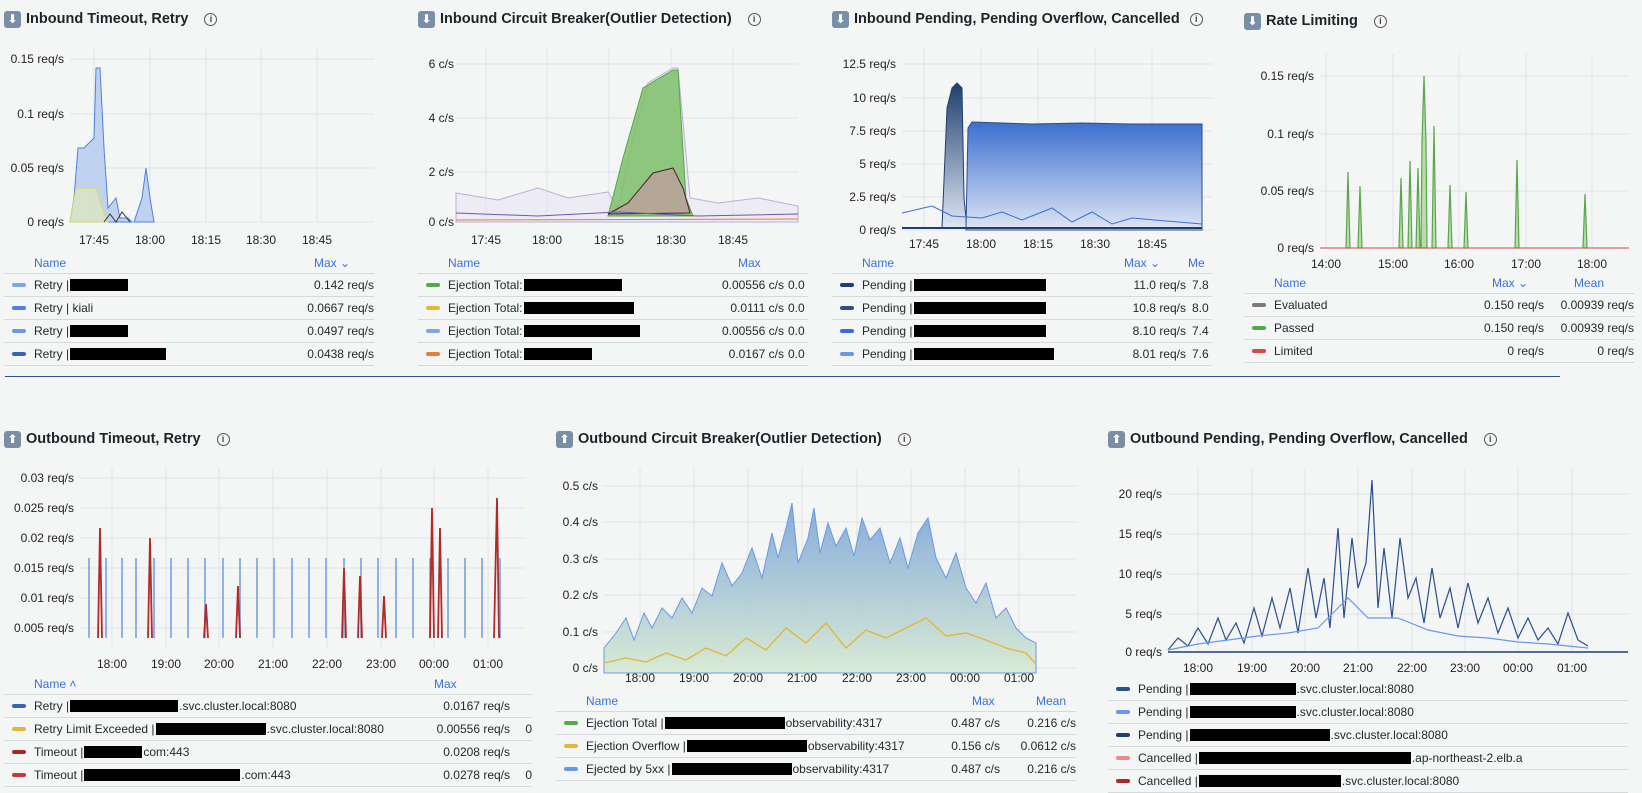 The width and height of the screenshot is (1642, 793). What do you see at coordinates (52, 331) in the screenshot?
I see `series-name: Retry |` at bounding box center [52, 331].